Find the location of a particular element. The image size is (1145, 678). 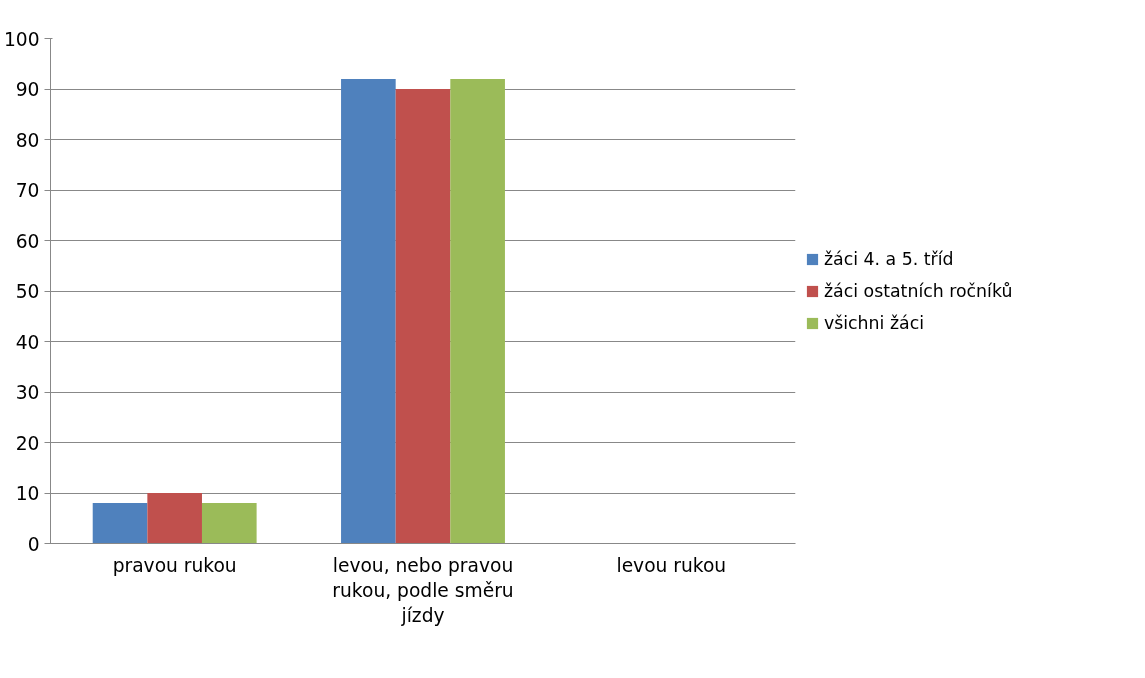

y-tick-label: 20 is located at coordinates (27, 443).